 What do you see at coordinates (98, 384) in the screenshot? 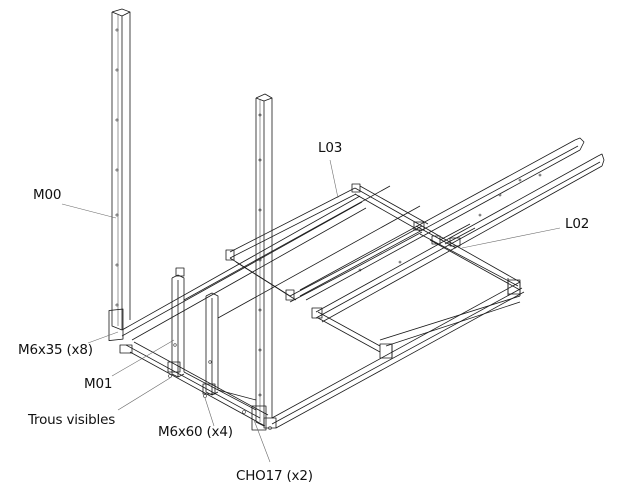
I see `label-m01: M01` at bounding box center [98, 384].